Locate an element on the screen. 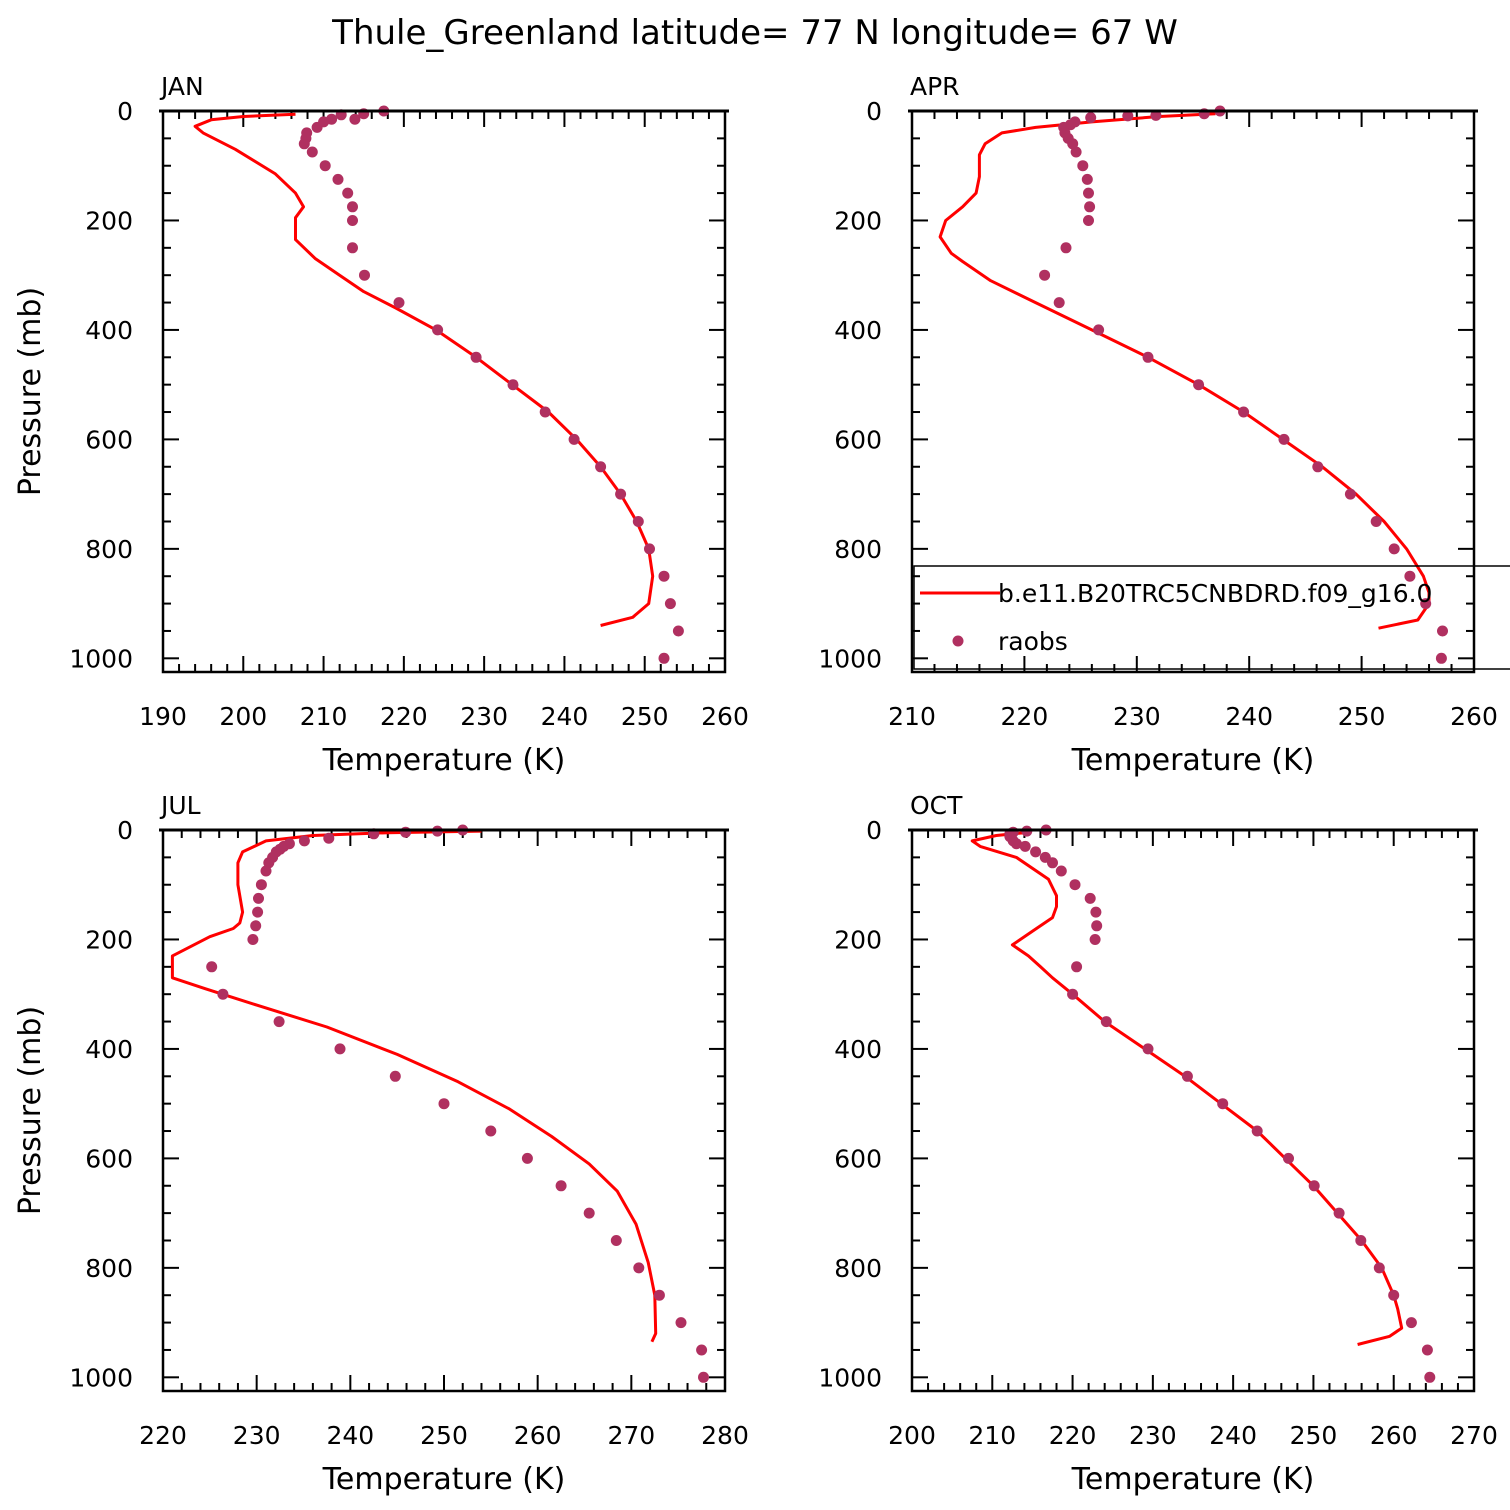  y-axis-title: Pressure (mb) is located at coordinates (30, 1110).